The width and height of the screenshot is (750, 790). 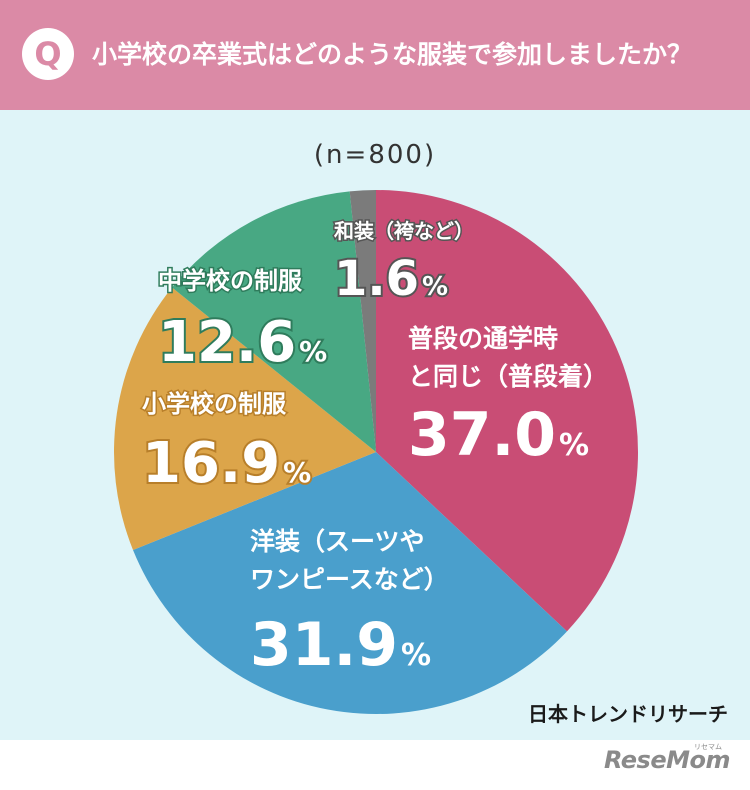 What do you see at coordinates (226, 463) in the screenshot?
I see `slice-value: 16.9%` at bounding box center [226, 463].